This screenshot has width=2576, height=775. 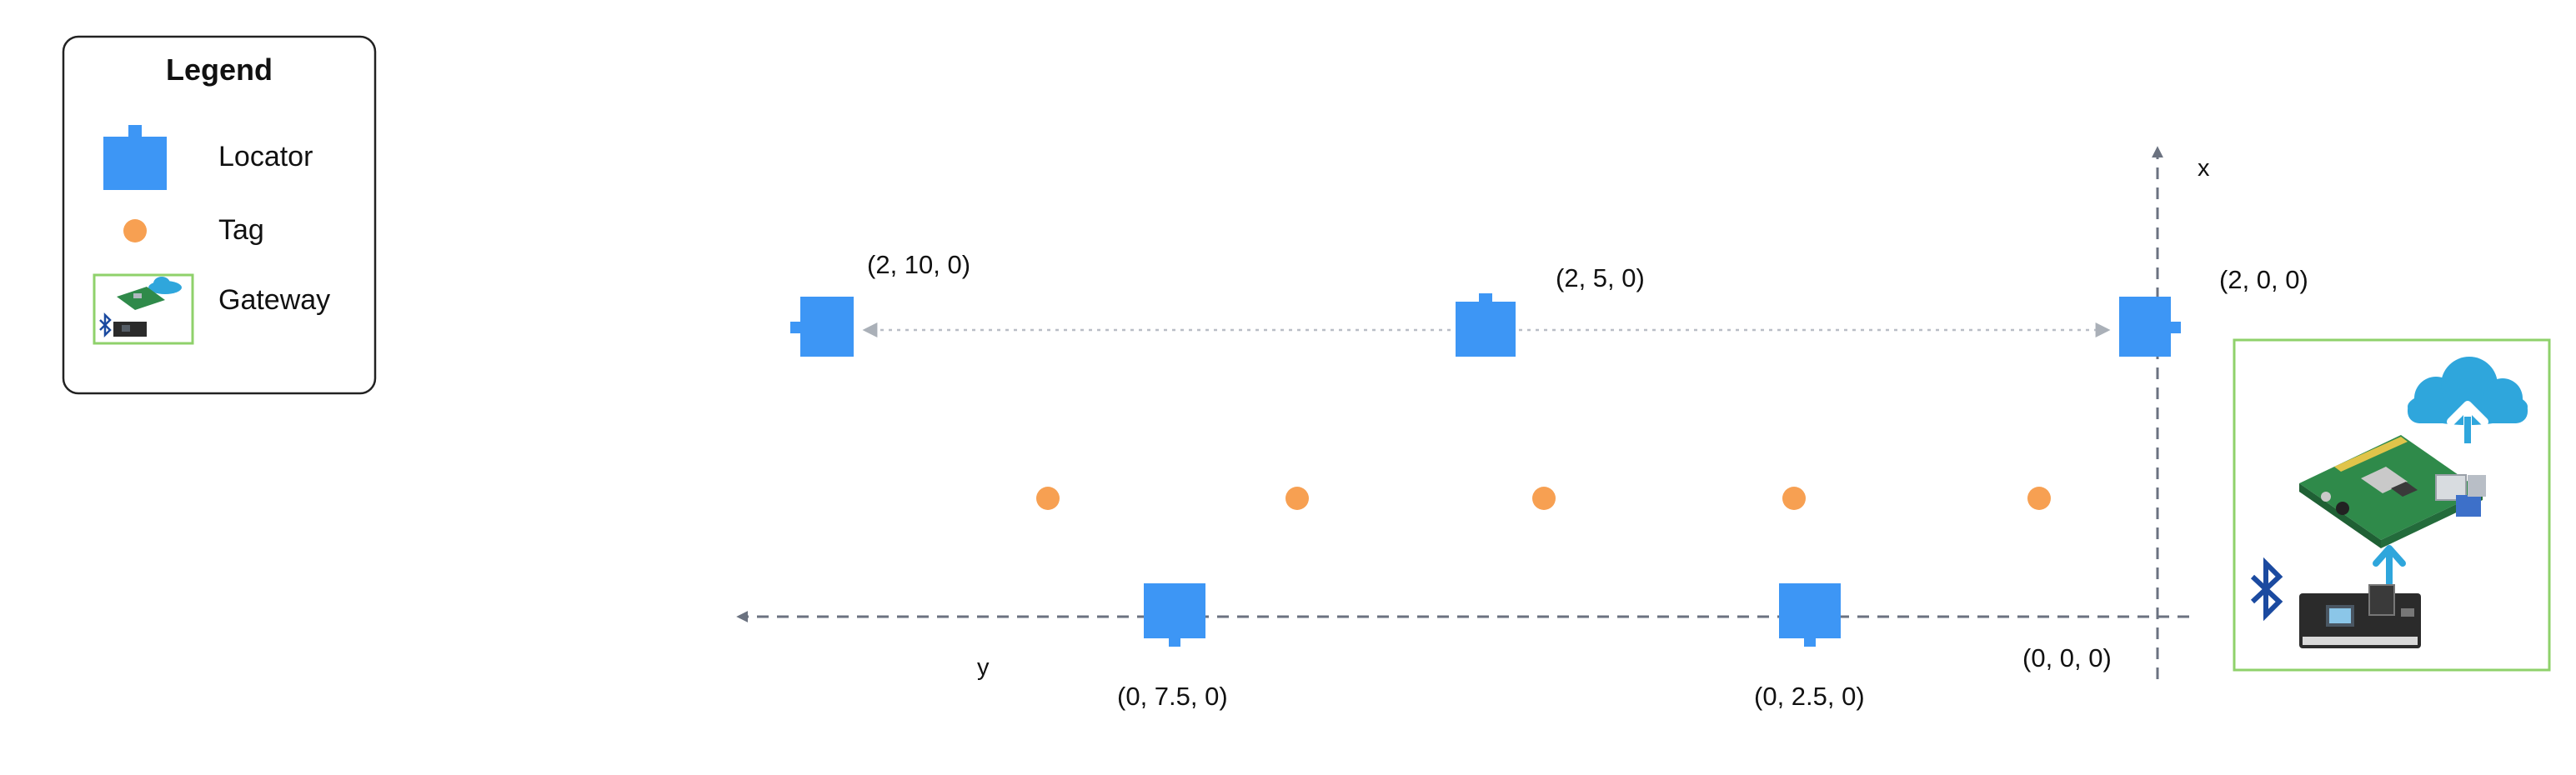 What do you see at coordinates (265, 156) in the screenshot?
I see `legend-label-locator: Locator` at bounding box center [265, 156].